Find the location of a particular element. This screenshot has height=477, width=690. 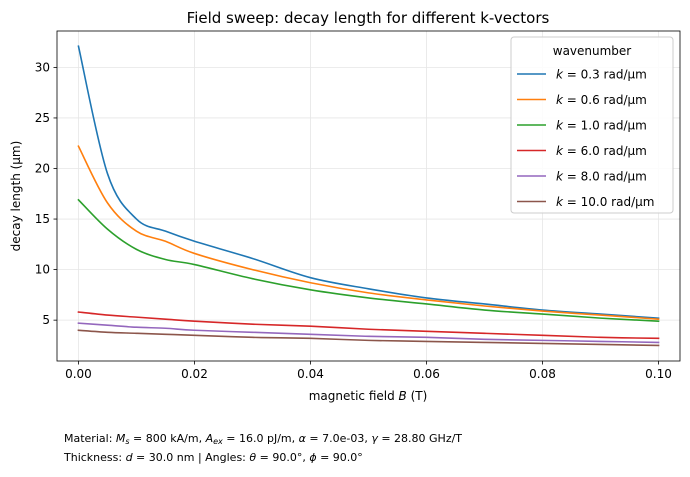

y-tick-label: 25 is located at coordinates (42, 118).